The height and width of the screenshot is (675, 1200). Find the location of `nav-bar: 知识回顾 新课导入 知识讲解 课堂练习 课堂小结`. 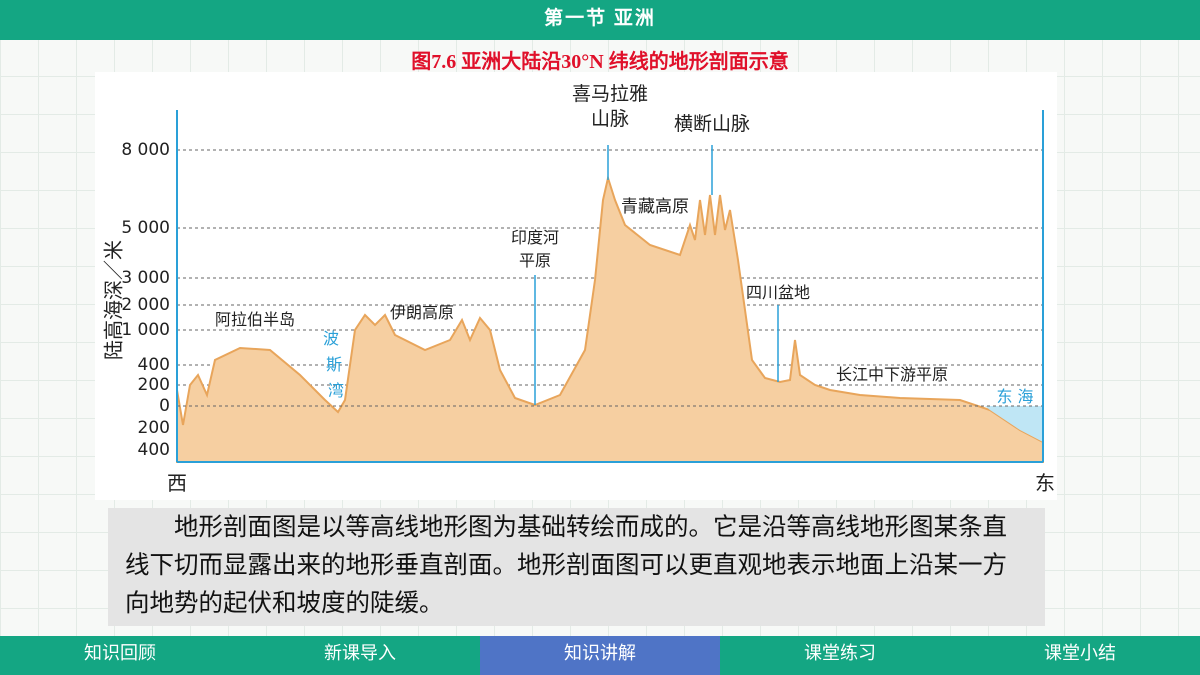

nav-bar: 知识回顾 新课导入 知识讲解 课堂练习 课堂小结 is located at coordinates (600, 655).